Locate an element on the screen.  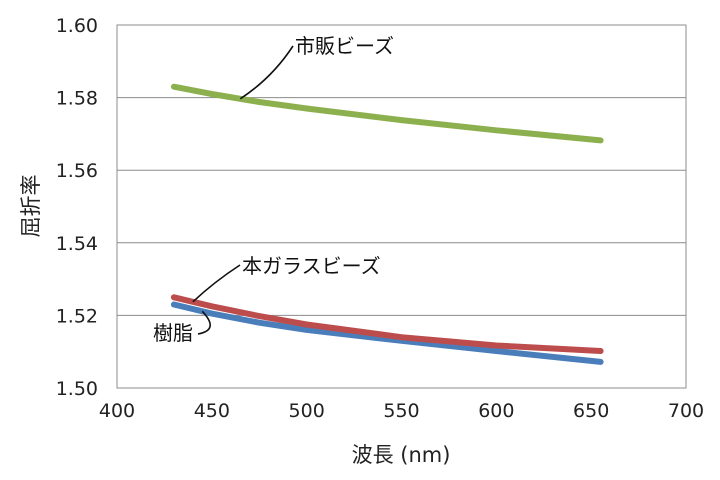
x-tick-label: 600 is located at coordinates (496, 411).